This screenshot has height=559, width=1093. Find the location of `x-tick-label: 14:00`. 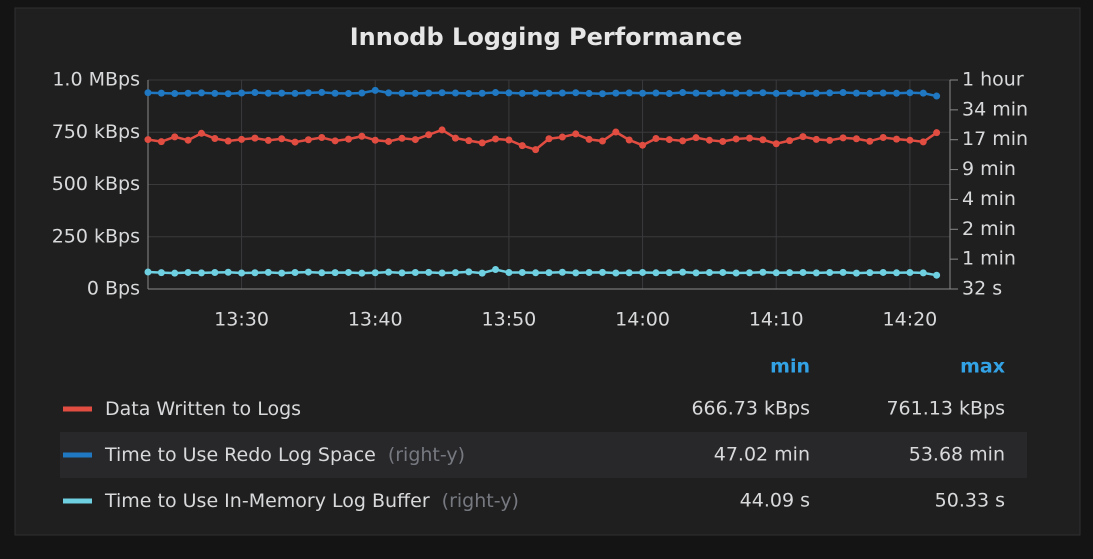

x-tick-label: 14:00 is located at coordinates (642, 320).